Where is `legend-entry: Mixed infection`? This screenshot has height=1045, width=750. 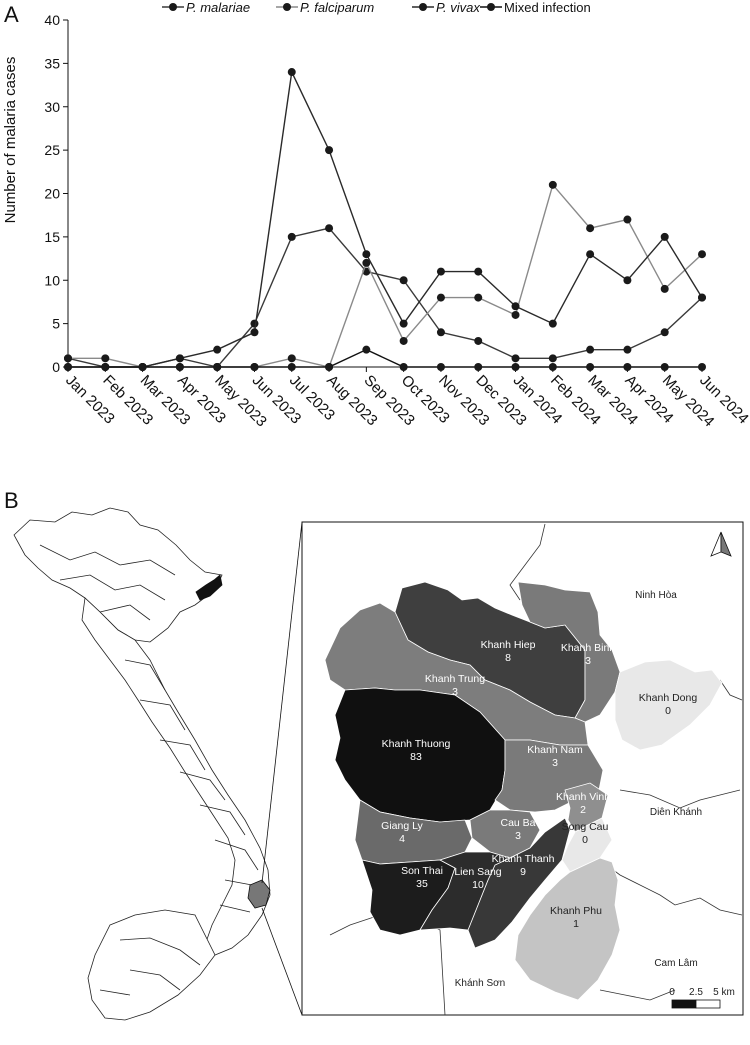 legend-entry: Mixed infection is located at coordinates (535, 7).